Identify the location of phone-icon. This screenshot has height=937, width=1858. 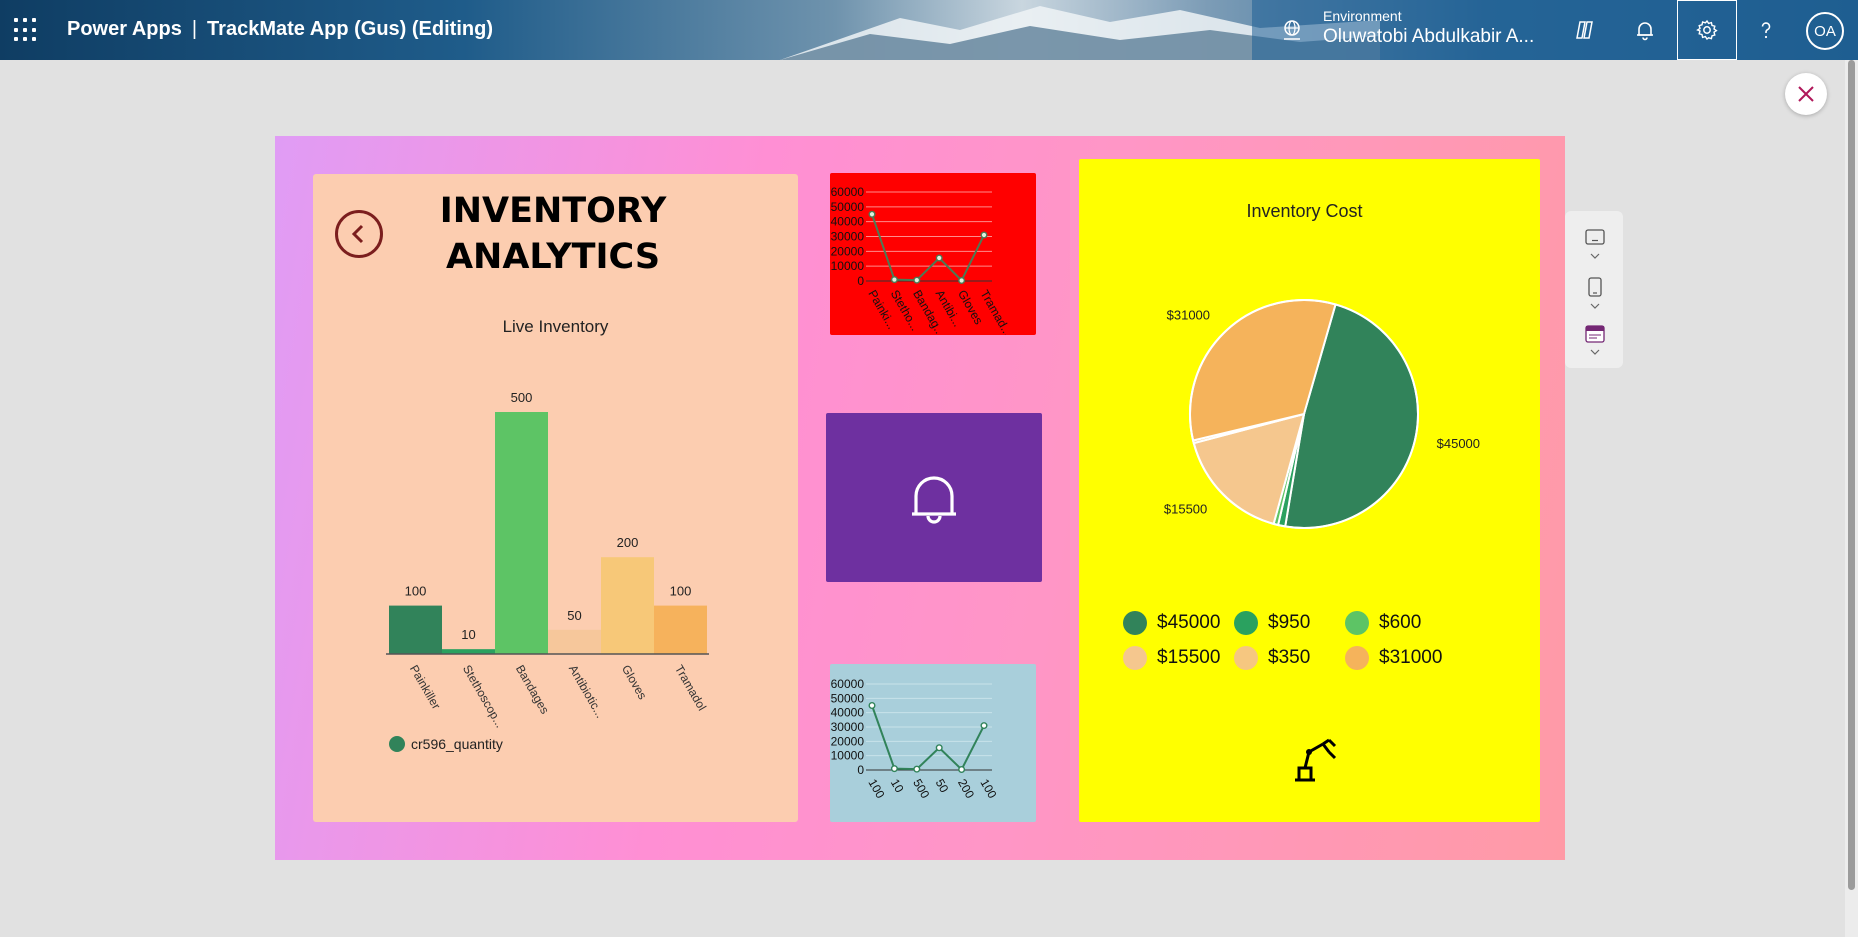
(1595, 287).